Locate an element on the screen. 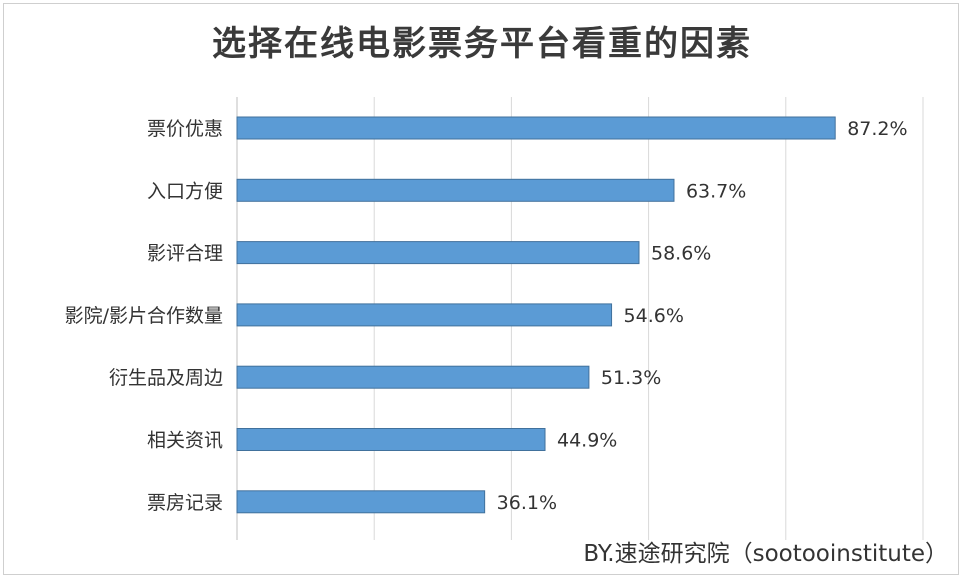 Image resolution: width=964 pixels, height=580 pixels. category-label-0: 票价优惠 is located at coordinates (185, 129).